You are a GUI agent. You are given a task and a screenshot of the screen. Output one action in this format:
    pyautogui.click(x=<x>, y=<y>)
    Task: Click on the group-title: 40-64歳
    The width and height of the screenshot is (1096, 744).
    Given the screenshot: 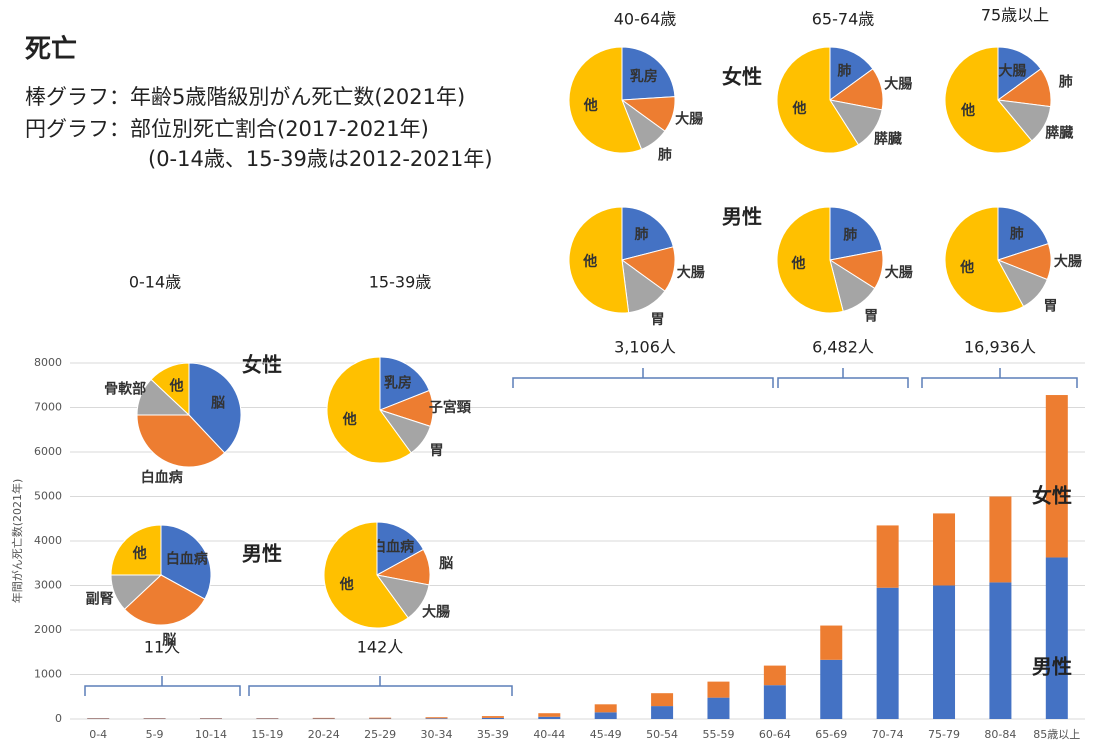 What is the action you would take?
    pyautogui.click(x=645, y=19)
    